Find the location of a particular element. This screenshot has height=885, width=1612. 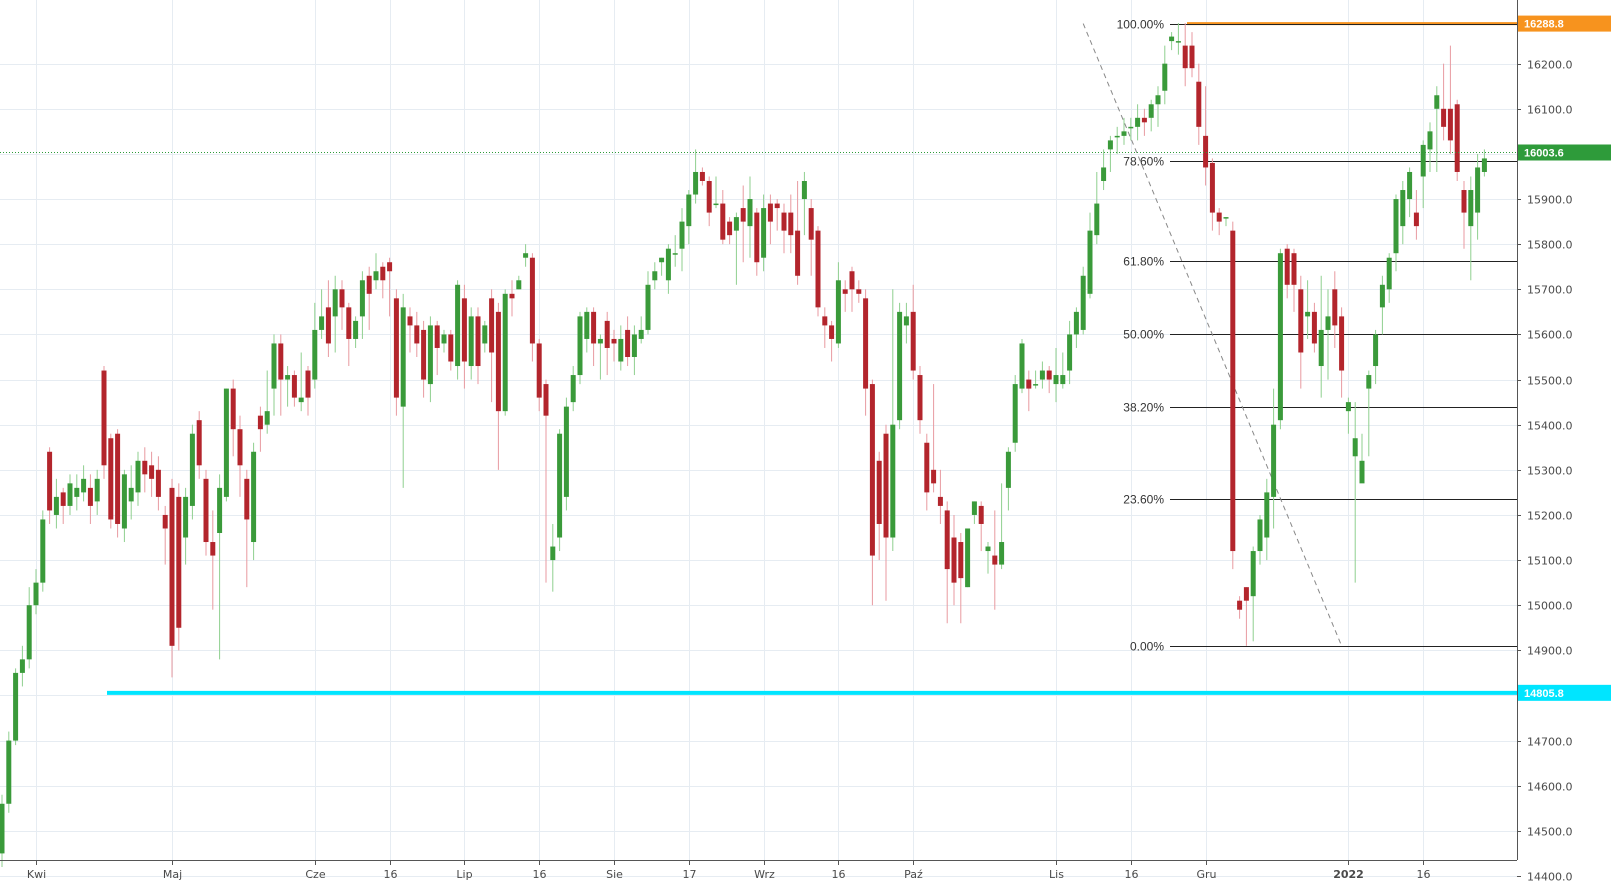

fib-level-label: 61.80% is located at coordinates (1143, 262).